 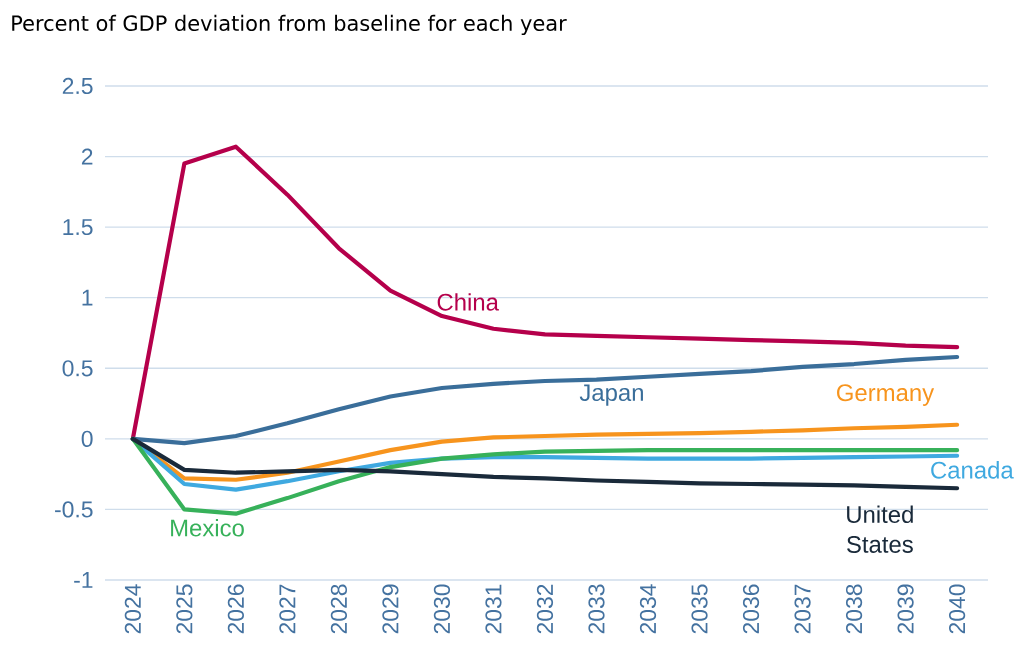 What do you see at coordinates (596, 609) in the screenshot?
I see `x-tick-label: 2033` at bounding box center [596, 609].